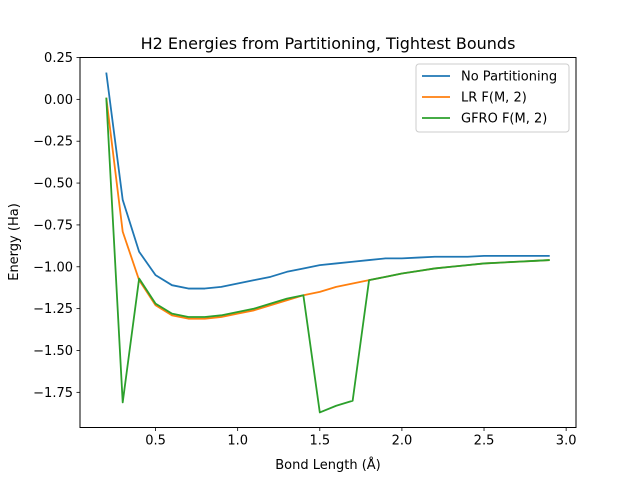 The height and width of the screenshot is (480, 640). What do you see at coordinates (328, 465) in the screenshot?
I see `x-axis-title: Bond Length (Å)` at bounding box center [328, 465].